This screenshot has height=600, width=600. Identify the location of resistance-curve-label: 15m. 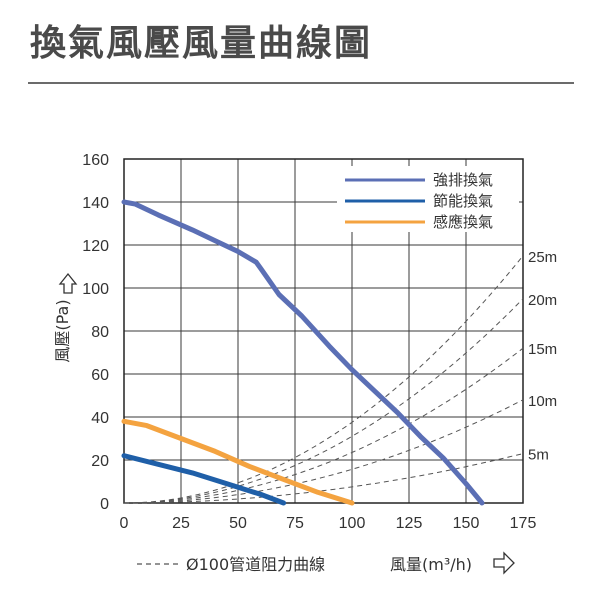
(542, 349).